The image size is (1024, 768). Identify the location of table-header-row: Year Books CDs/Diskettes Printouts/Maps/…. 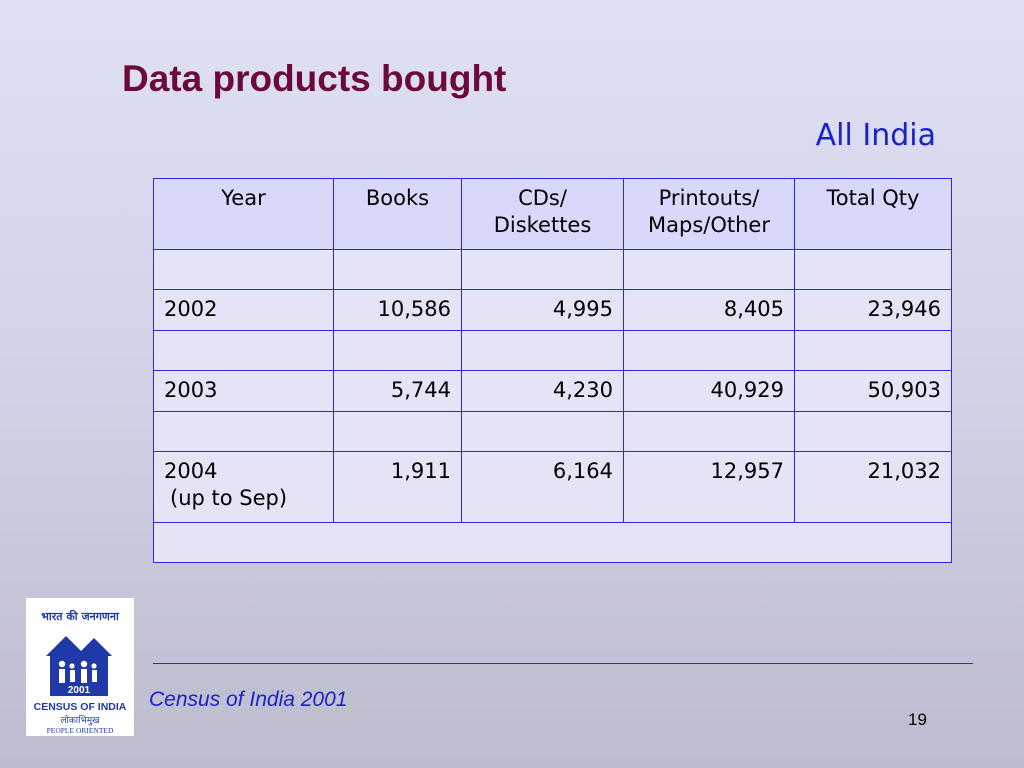
(552, 214).